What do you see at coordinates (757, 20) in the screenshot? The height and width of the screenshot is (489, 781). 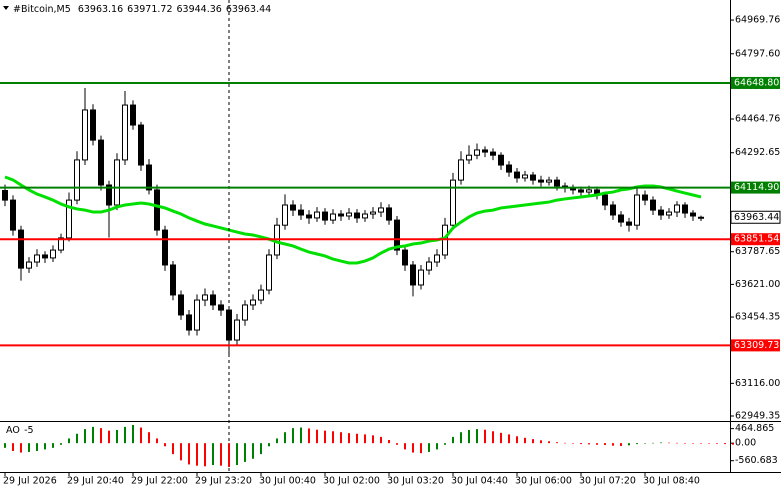 I see `y-tick-label: 64969.76` at bounding box center [757, 20].